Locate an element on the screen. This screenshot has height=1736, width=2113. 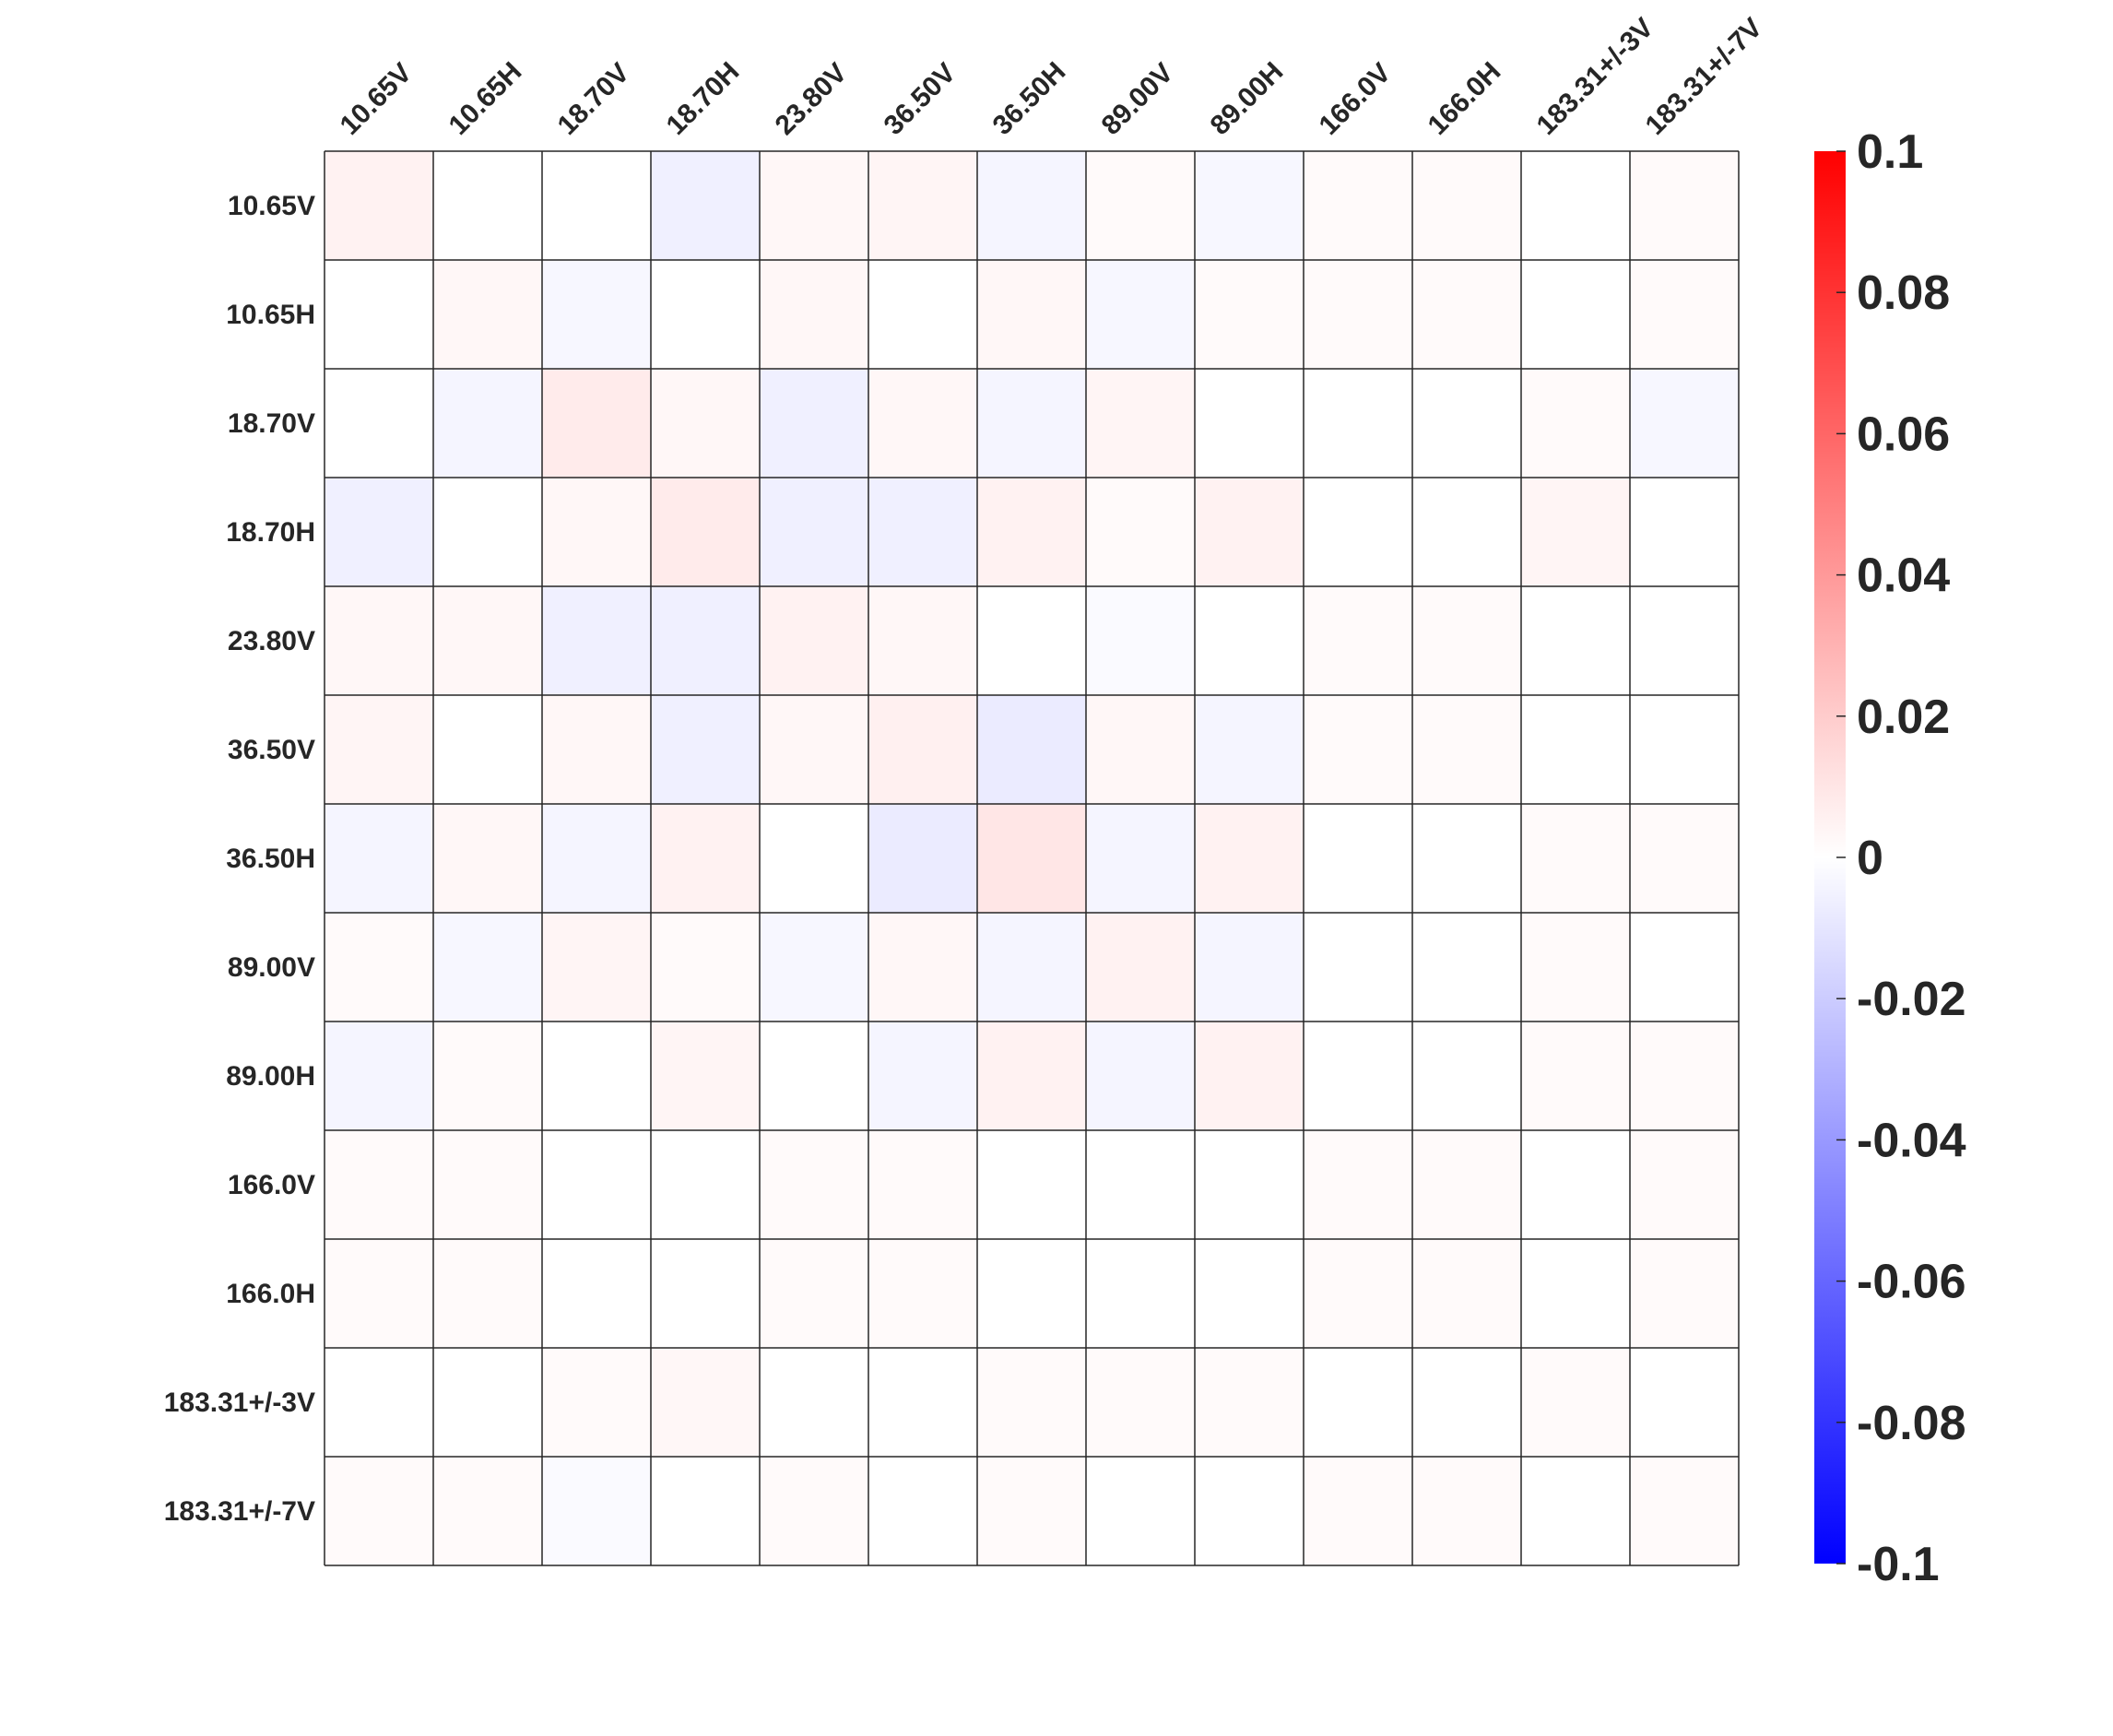
row-tick-label: 18.70V is located at coordinates (272, 423).